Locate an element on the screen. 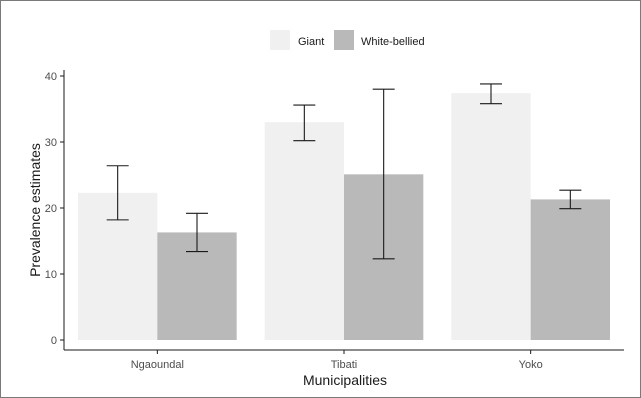 The image size is (641, 398). error-bar-white-bellied-yoko is located at coordinates (570, 199).